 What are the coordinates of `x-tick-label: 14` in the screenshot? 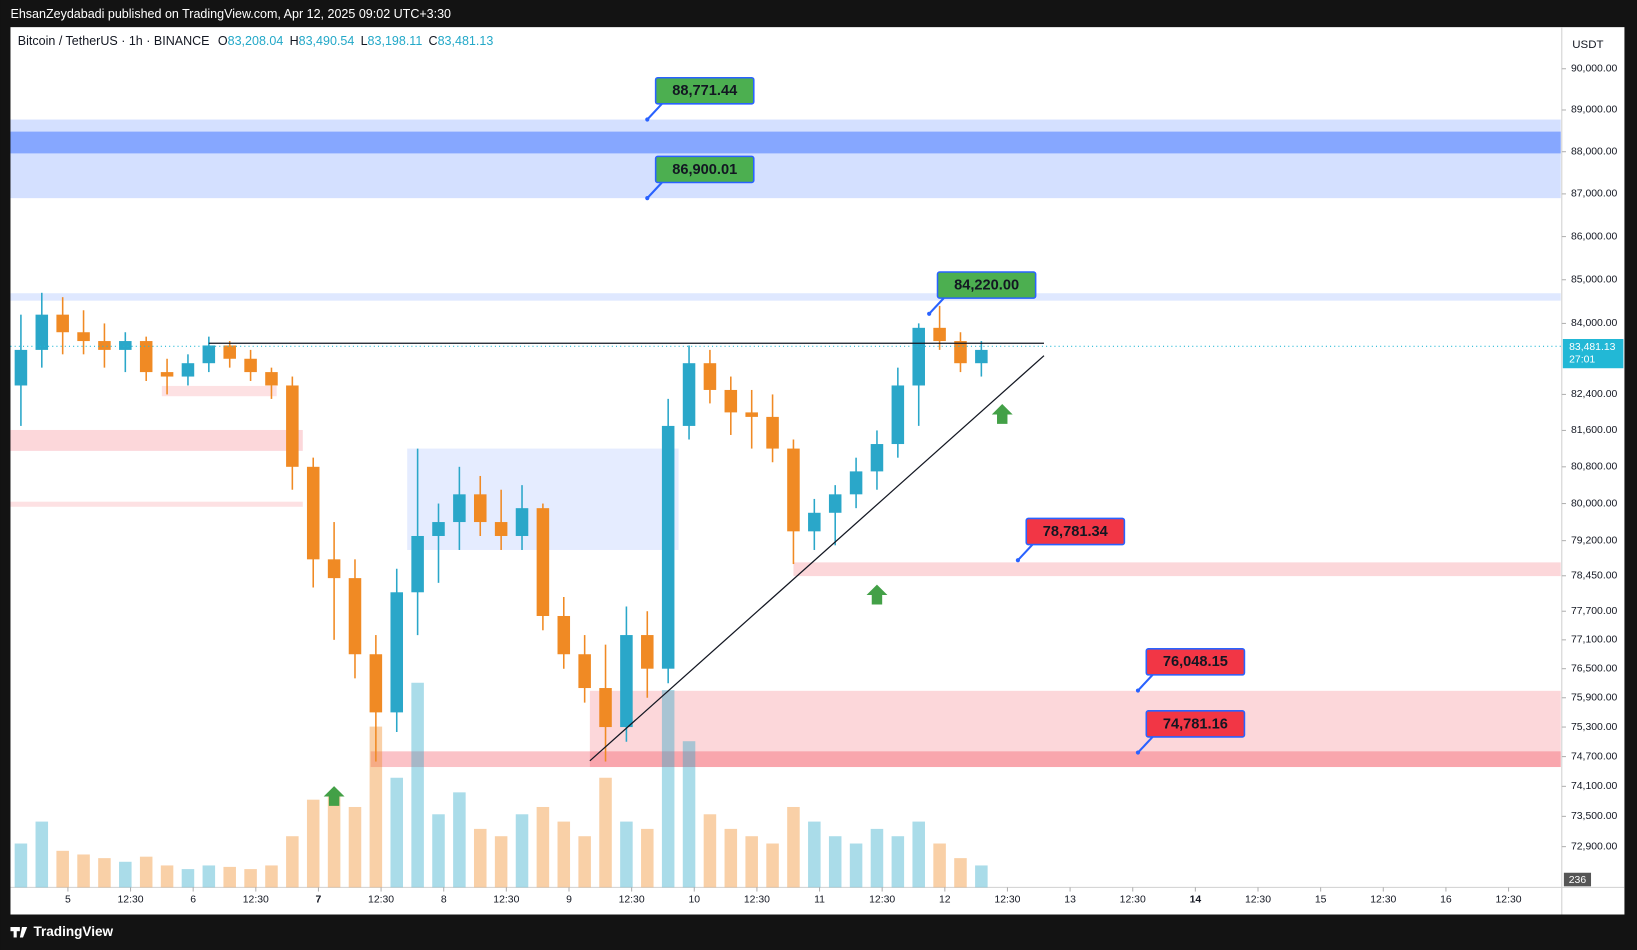 It's located at (1196, 900).